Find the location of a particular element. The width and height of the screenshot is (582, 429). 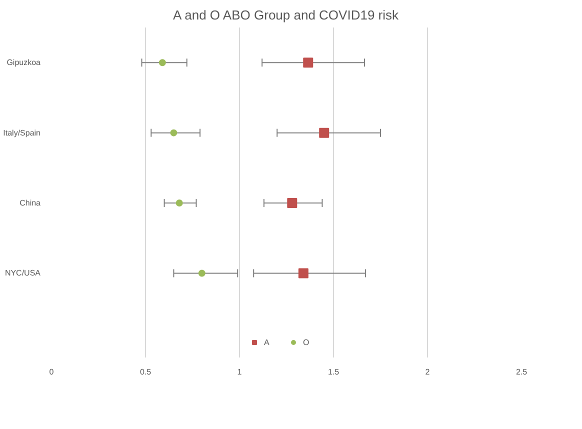

y-tick-label: Italy/Spain is located at coordinates (22, 133).